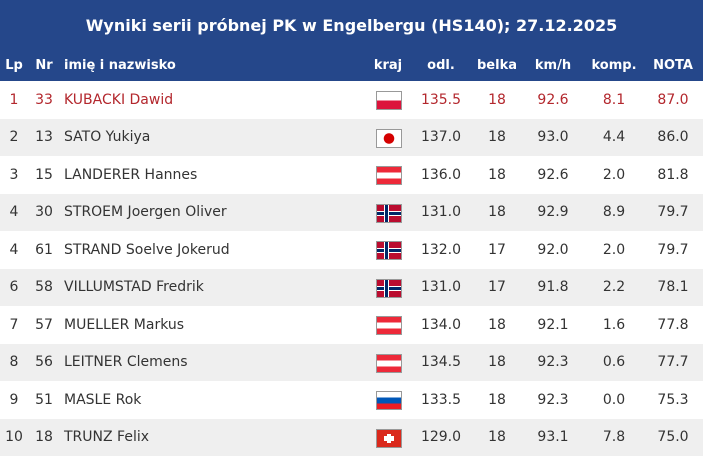 This screenshot has width=703, height=456. Describe the element at coordinates (44, 249) in the screenshot. I see `bib: 61` at that location.